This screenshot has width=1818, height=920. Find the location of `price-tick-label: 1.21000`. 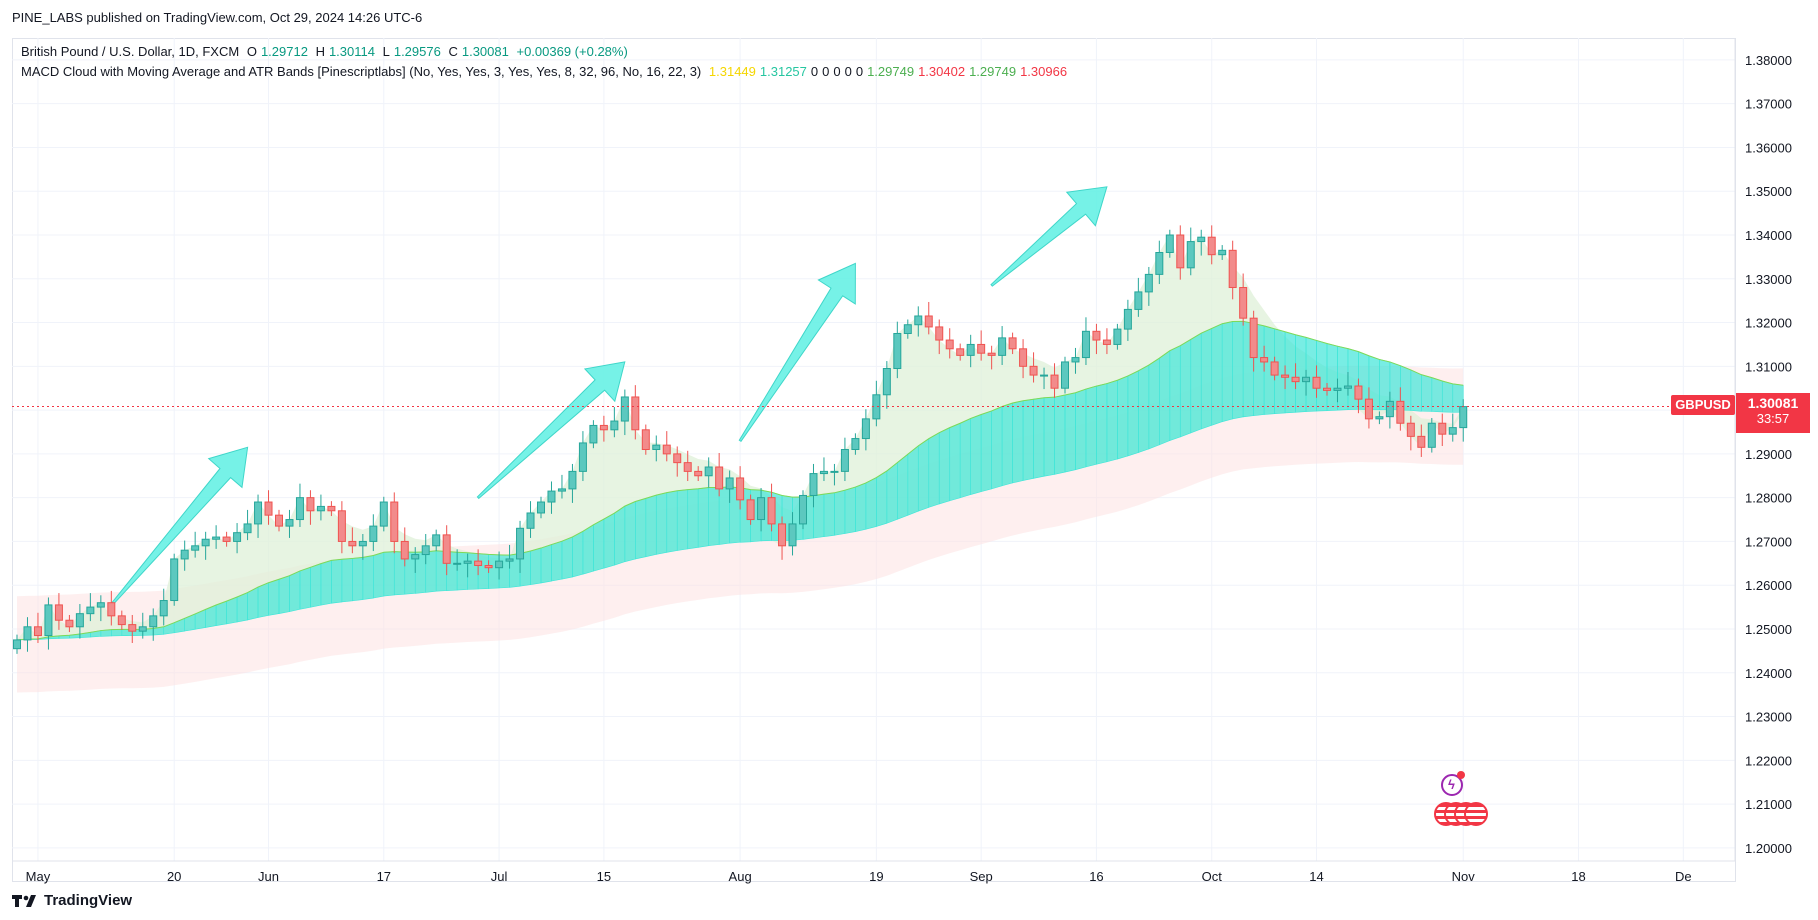

price-tick-label: 1.21000 is located at coordinates (1768, 804).